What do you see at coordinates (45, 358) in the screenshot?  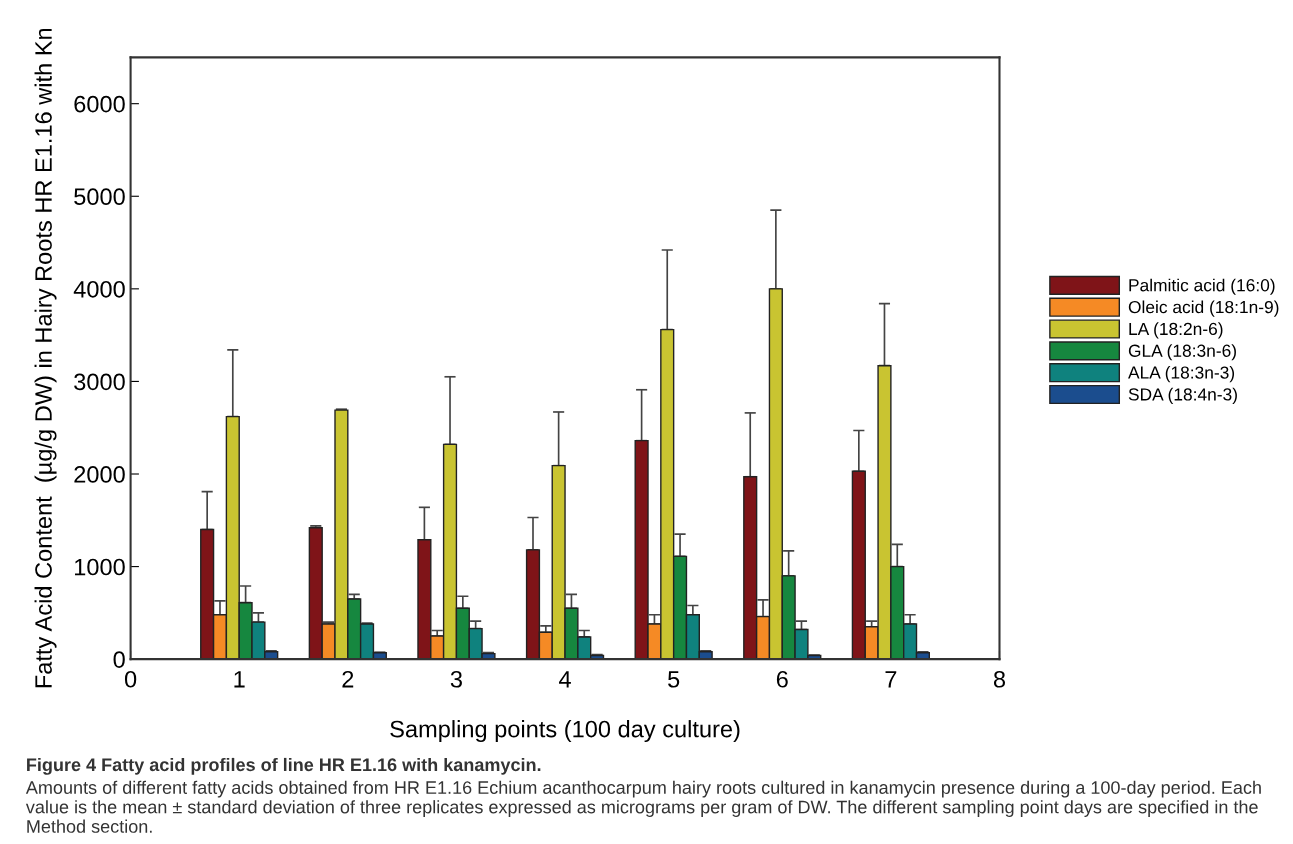 I see `y-axis-title: Fatty Acid Content (µg/g DW) in Hairy Roots HR E1.16 with Kn` at bounding box center [45, 358].